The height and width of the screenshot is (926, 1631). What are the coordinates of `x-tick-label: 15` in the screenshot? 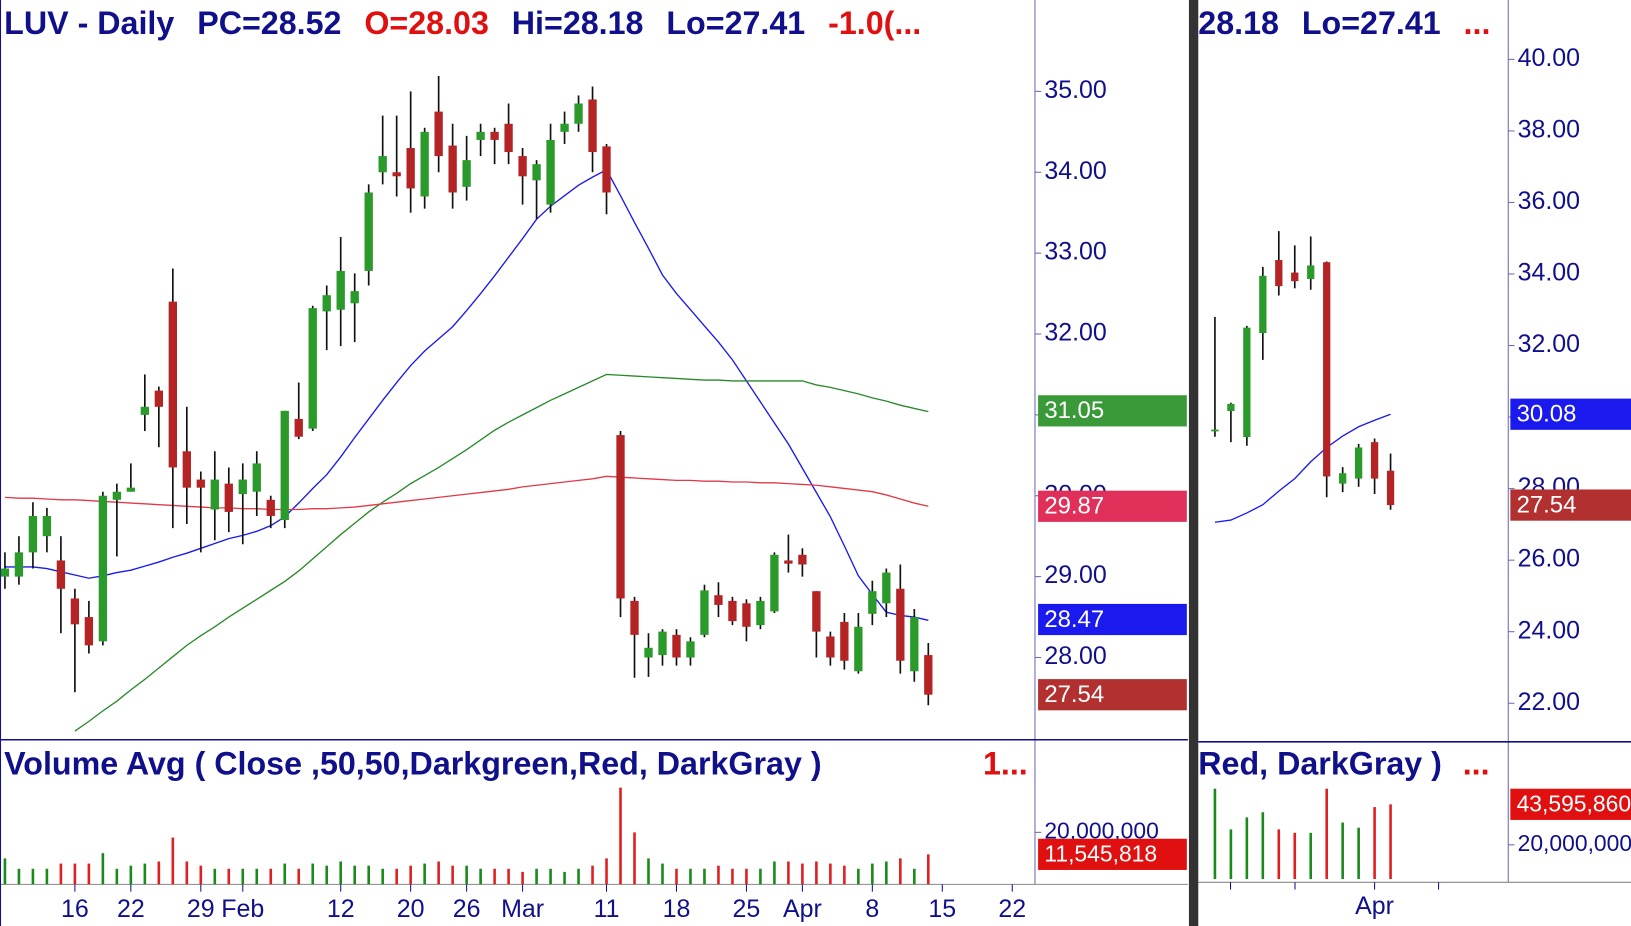 It's located at (942, 909).